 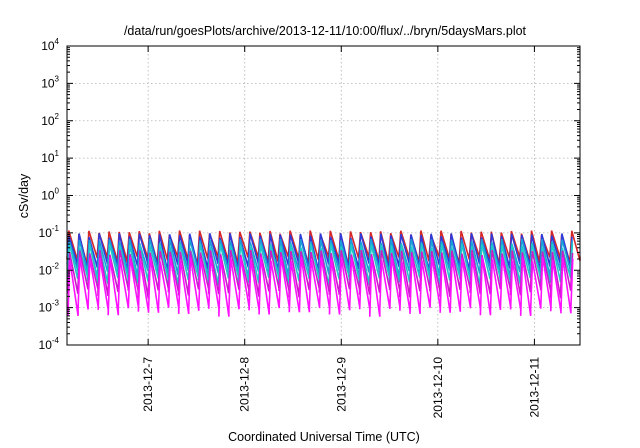 What do you see at coordinates (148, 384) in the screenshot?
I see `x-tick-label: 2013-12-7` at bounding box center [148, 384].